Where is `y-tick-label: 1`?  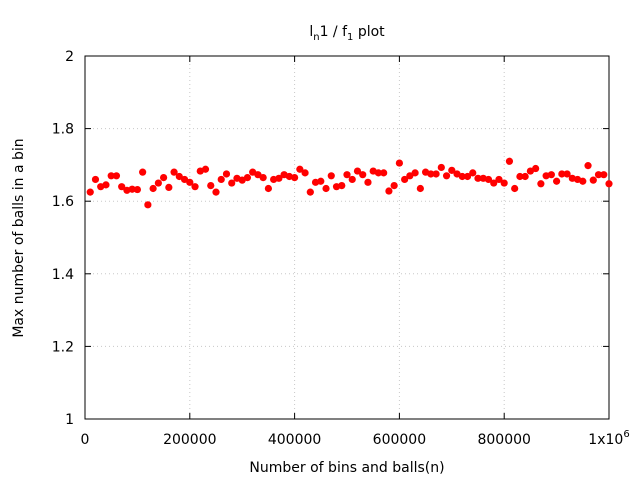 y-tick-label: 1 is located at coordinates (69, 420).